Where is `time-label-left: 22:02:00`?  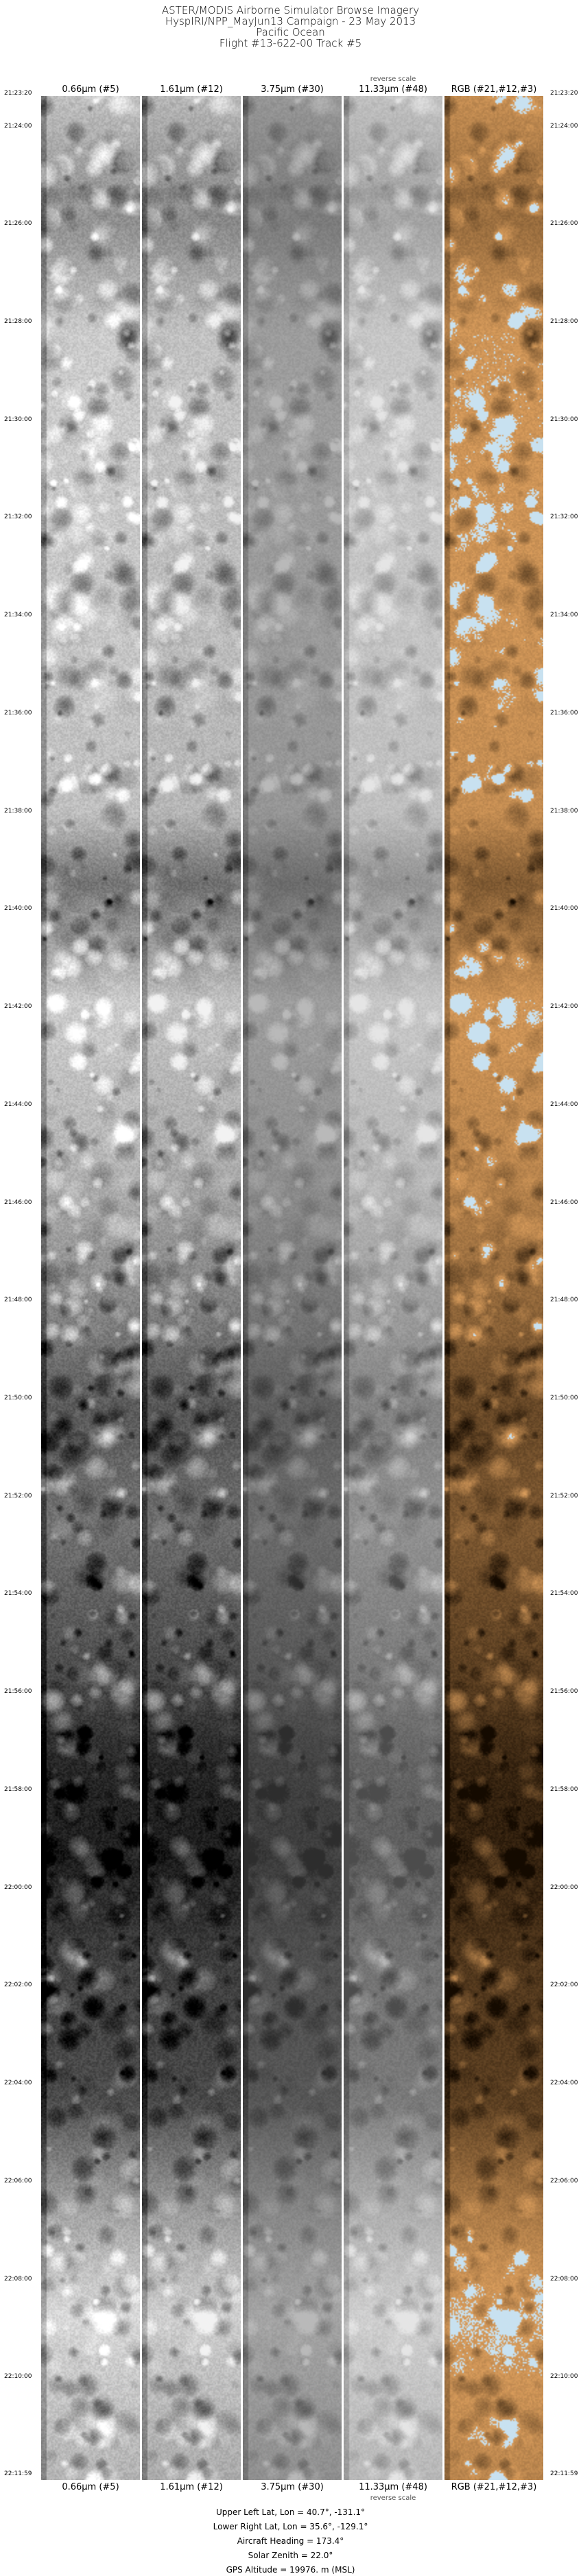 time-label-left: 22:02:00 is located at coordinates (18, 1986).